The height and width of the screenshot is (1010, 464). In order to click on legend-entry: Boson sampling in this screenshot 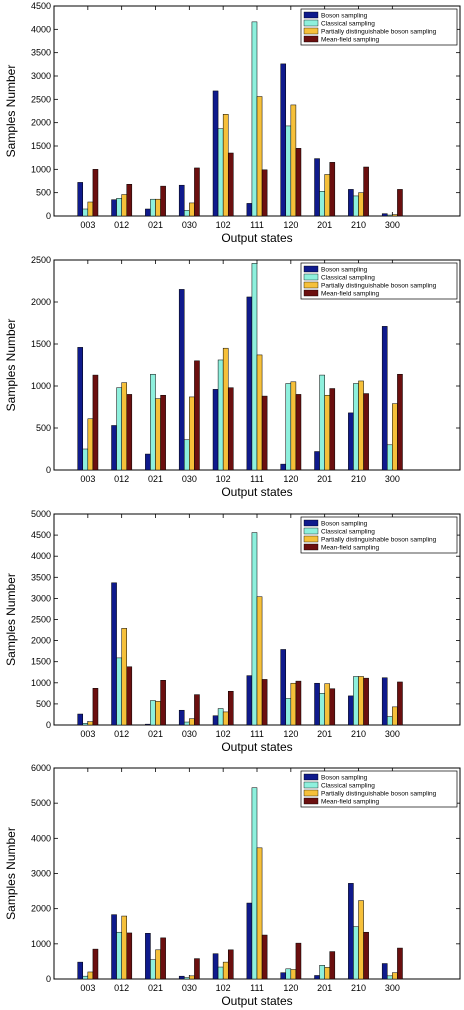, I will do `click(344, 270)`.